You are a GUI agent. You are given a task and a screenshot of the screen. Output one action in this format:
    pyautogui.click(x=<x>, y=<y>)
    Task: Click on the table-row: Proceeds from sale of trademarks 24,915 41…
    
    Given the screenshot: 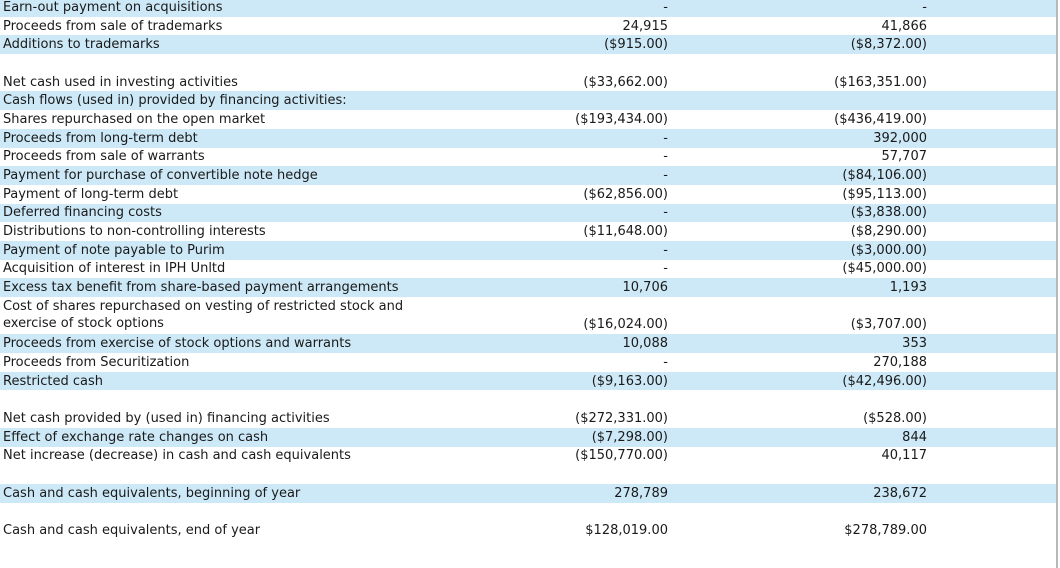 What is the action you would take?
    pyautogui.click(x=528, y=26)
    